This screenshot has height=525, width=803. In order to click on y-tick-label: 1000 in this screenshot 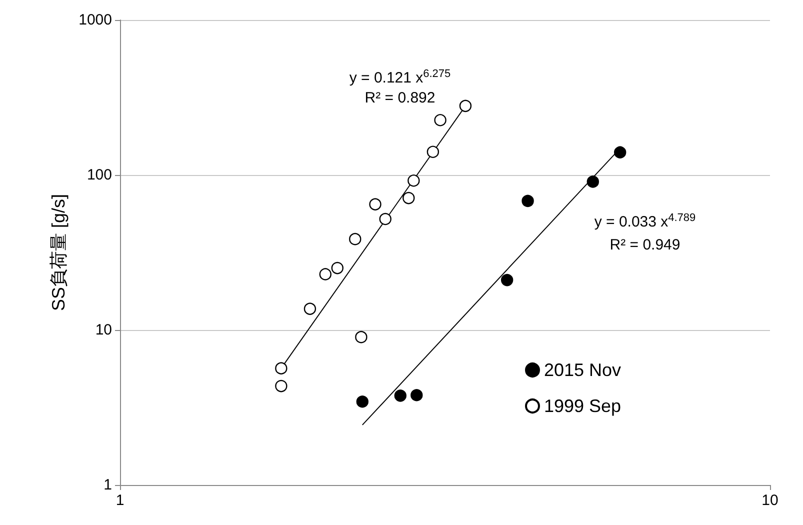, I will do `click(95, 20)`.